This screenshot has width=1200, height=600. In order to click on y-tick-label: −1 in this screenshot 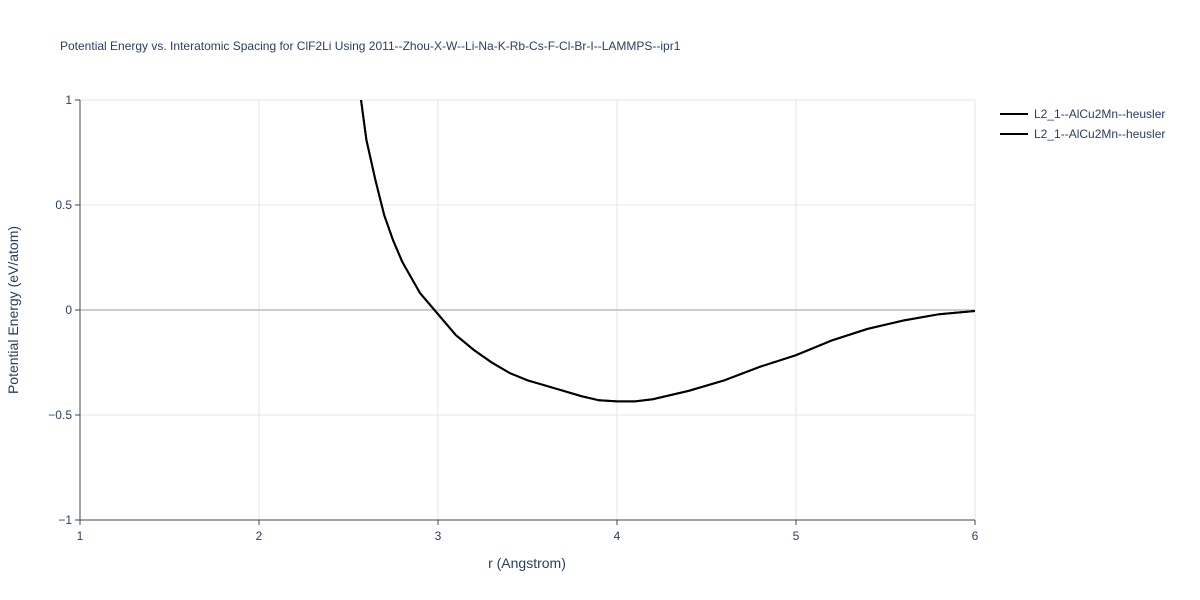, I will do `click(65, 520)`.